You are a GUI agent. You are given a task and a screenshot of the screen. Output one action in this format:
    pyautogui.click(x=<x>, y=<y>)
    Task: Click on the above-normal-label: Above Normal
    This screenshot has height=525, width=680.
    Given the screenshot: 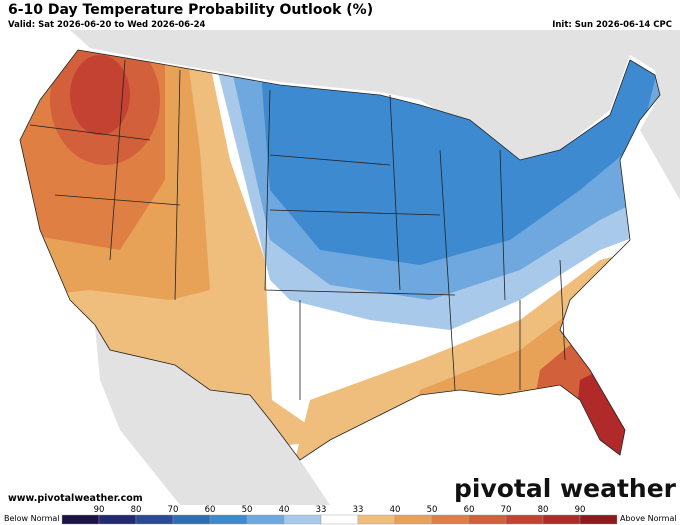 What is the action you would take?
    pyautogui.click(x=648, y=518)
    